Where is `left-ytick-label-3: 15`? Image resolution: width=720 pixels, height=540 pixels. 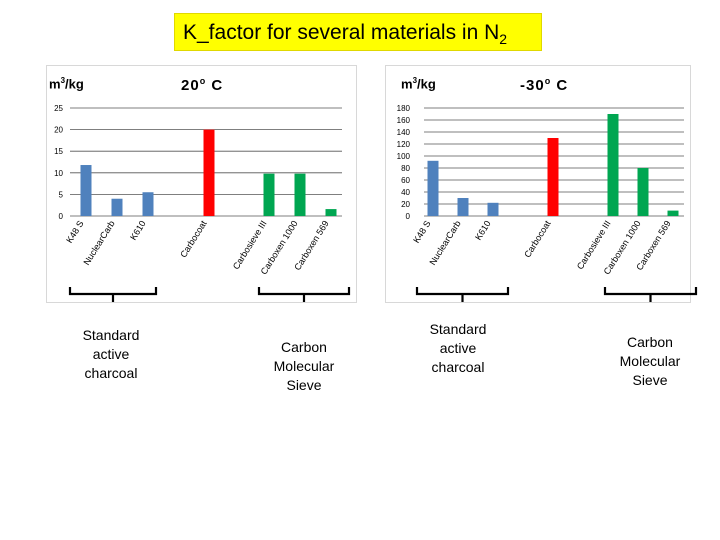 left-ytick-label-3: 15 is located at coordinates (58, 151).